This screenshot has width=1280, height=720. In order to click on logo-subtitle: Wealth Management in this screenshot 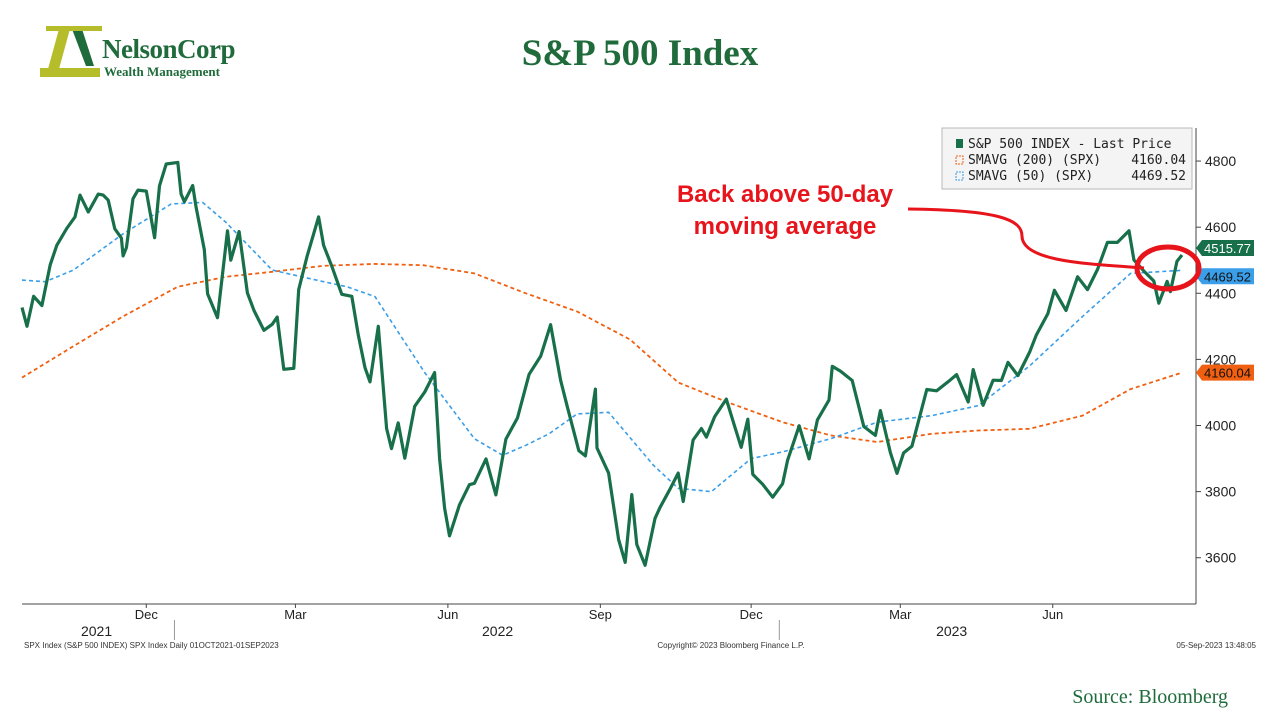, I will do `click(162, 71)`.